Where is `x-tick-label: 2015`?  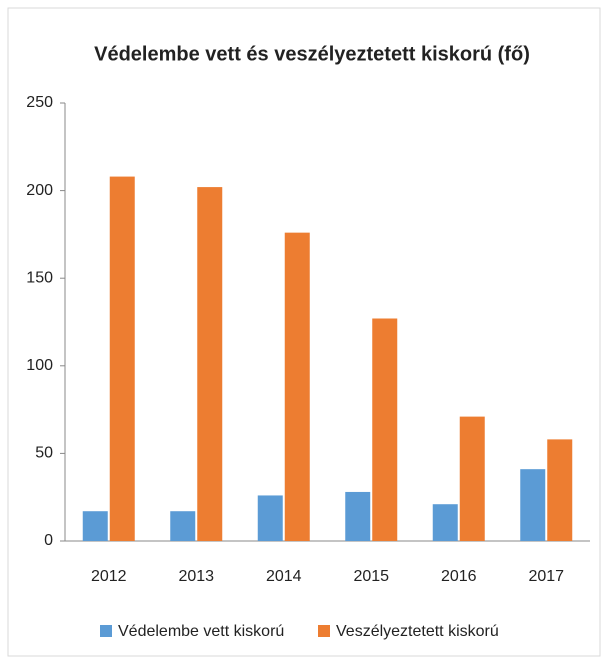
x-tick-label: 2015 is located at coordinates (371, 576).